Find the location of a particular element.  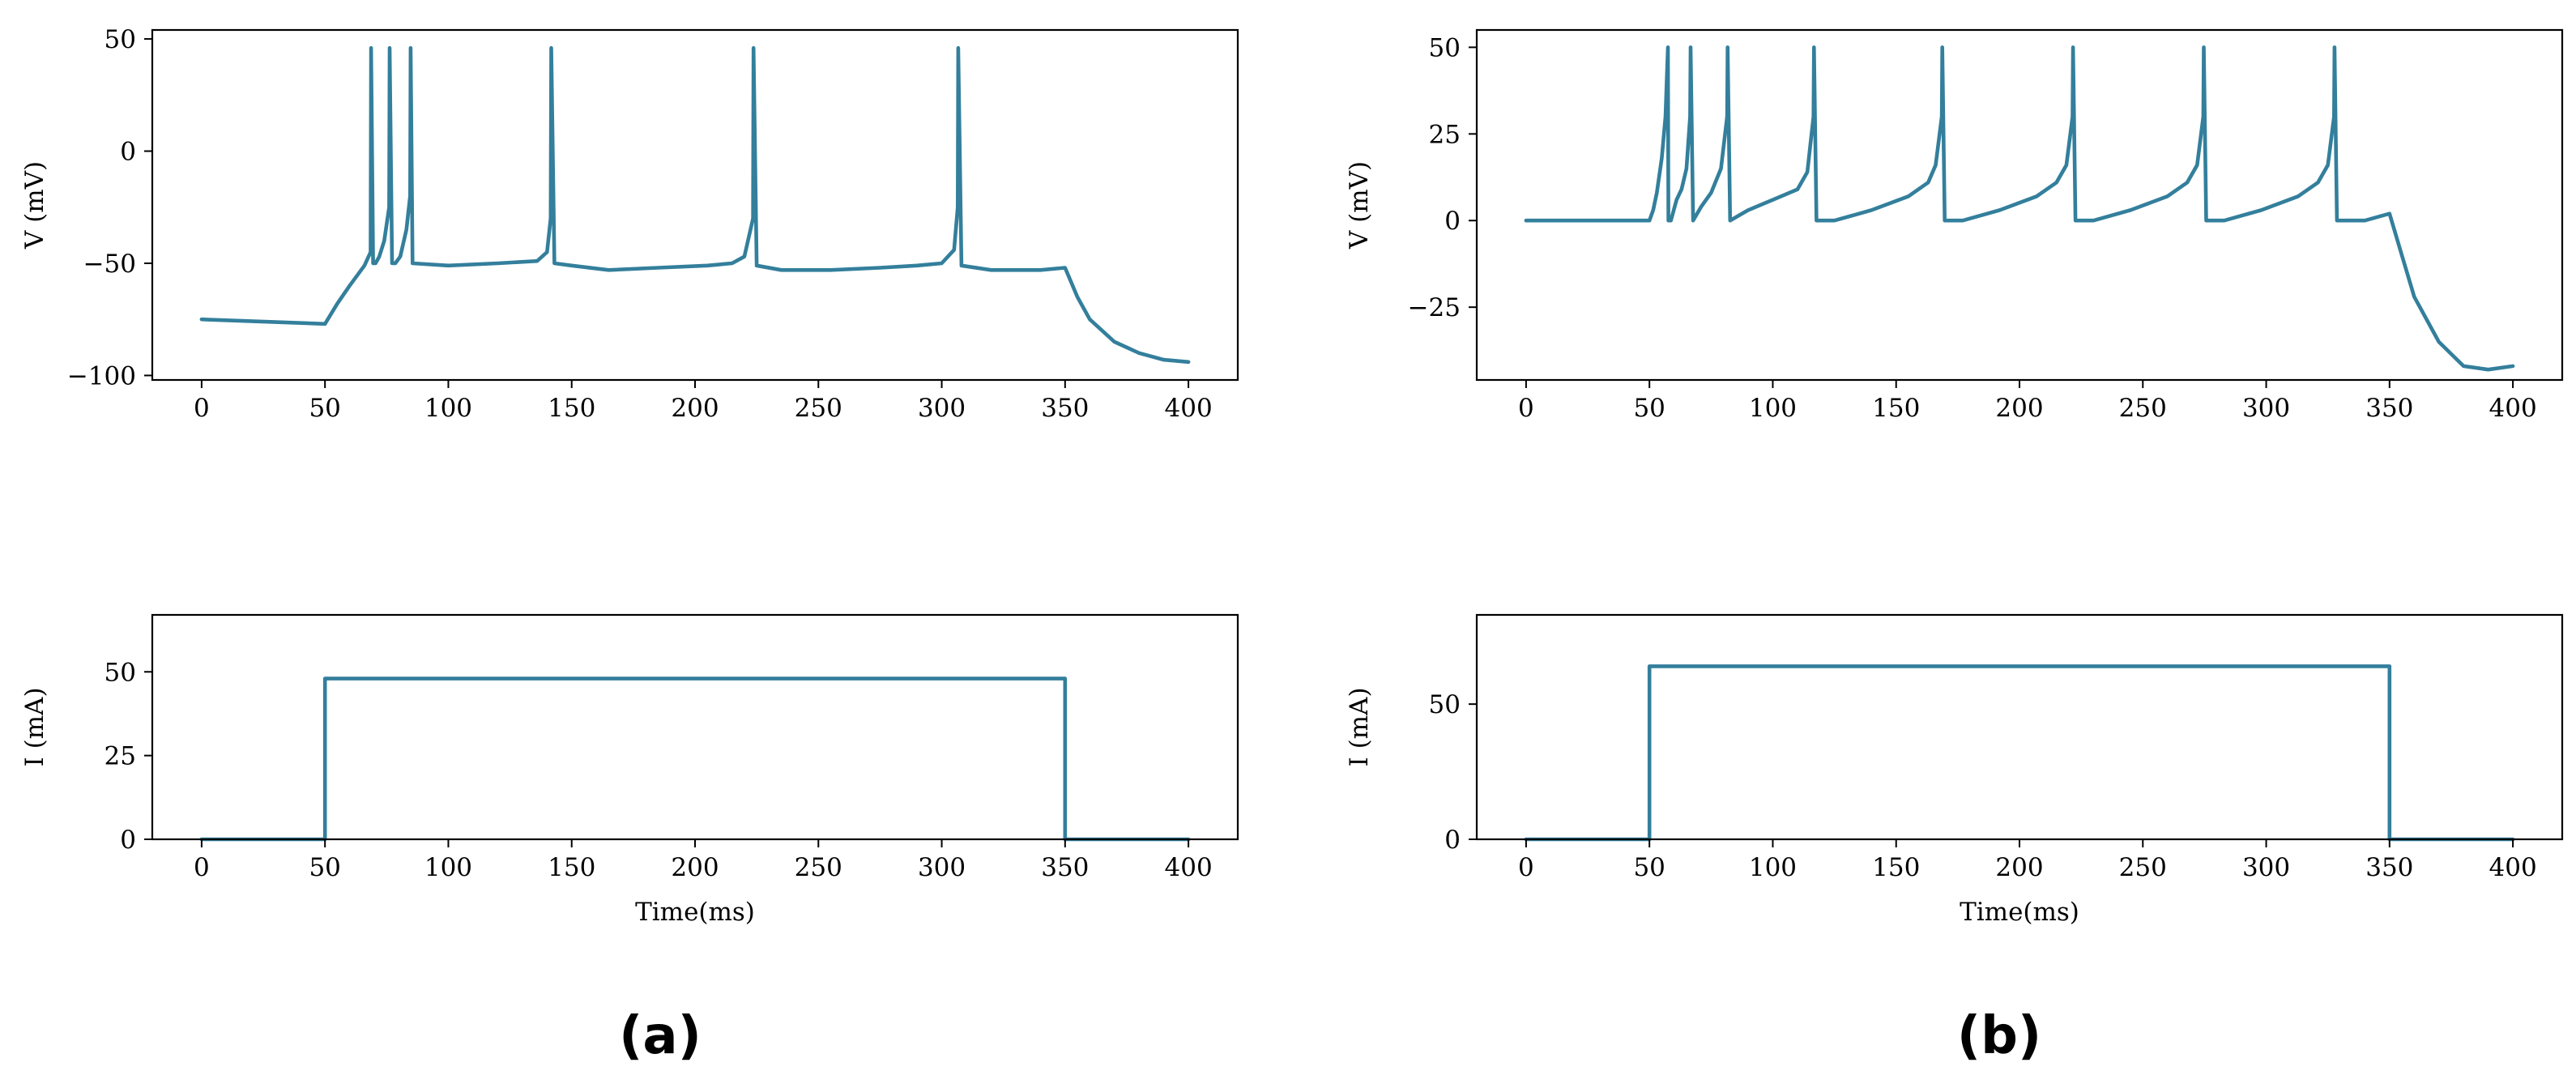

plot-frame-a-current is located at coordinates (695, 727).